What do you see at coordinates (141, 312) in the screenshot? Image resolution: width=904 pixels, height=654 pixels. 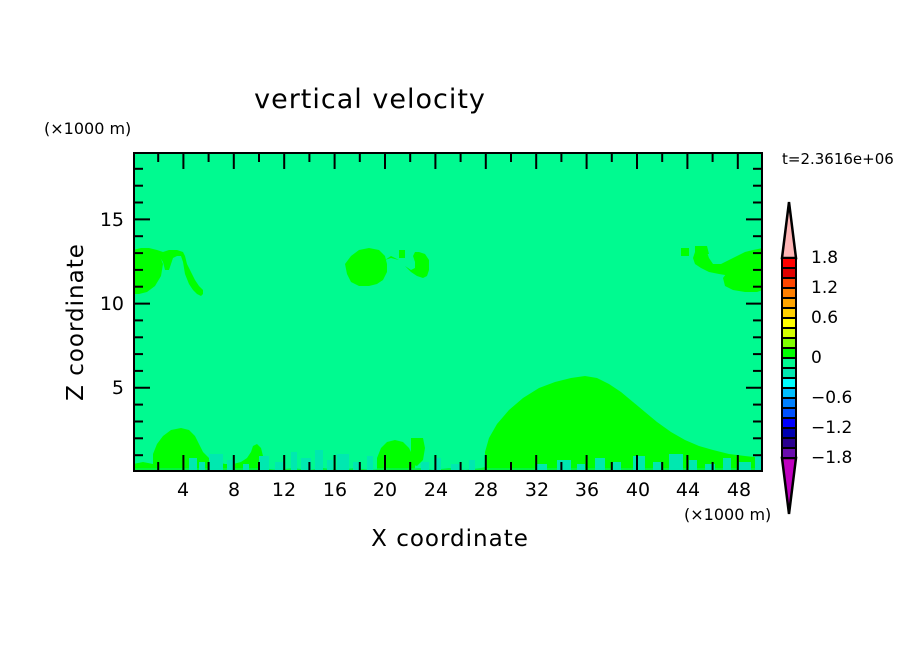 I see `y-axis-ticks` at bounding box center [141, 312].